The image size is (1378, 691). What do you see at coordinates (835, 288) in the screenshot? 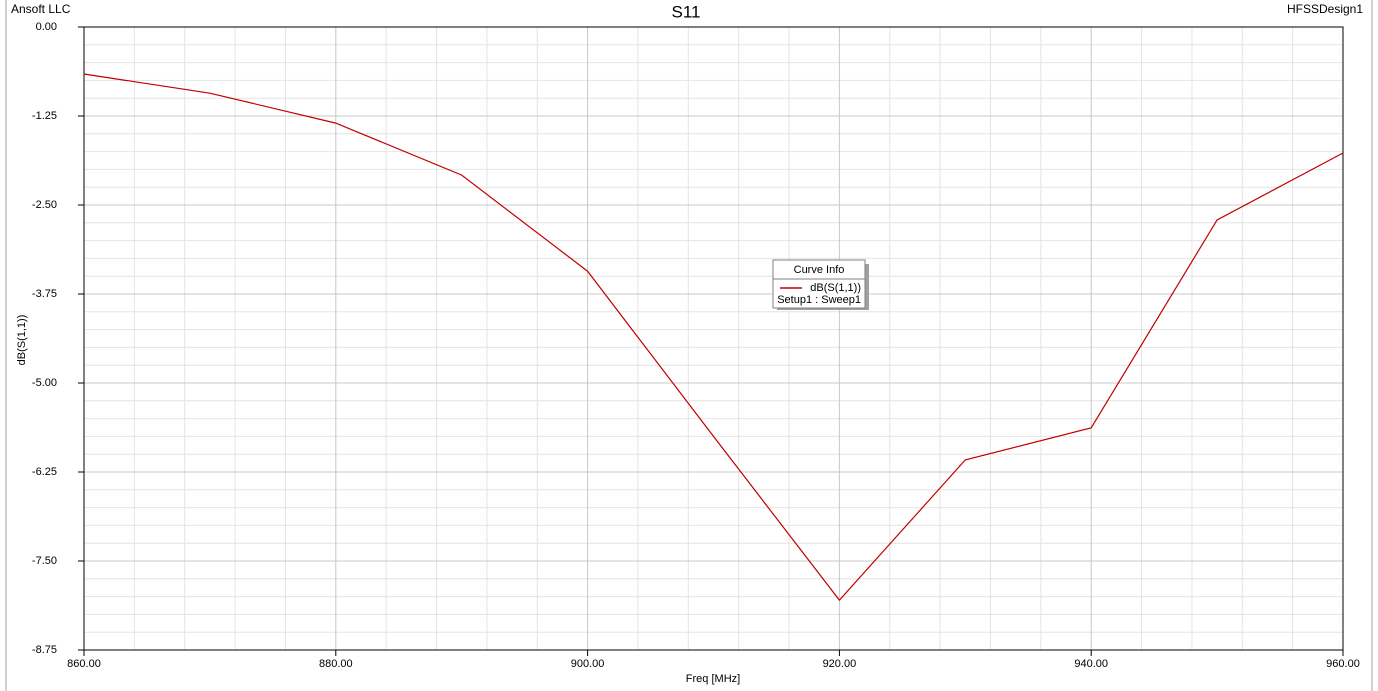
I see `legend-entry: dB(S(1,1))` at bounding box center [835, 288].